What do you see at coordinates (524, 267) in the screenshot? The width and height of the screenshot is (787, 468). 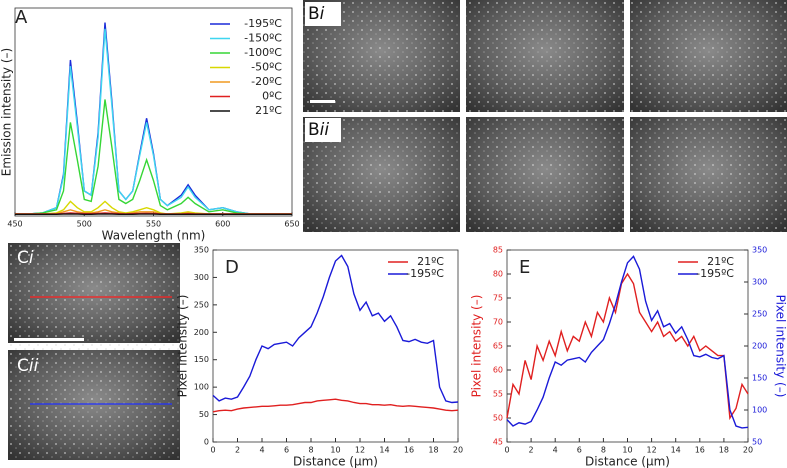 I see `panel-label: E` at bounding box center [524, 267].